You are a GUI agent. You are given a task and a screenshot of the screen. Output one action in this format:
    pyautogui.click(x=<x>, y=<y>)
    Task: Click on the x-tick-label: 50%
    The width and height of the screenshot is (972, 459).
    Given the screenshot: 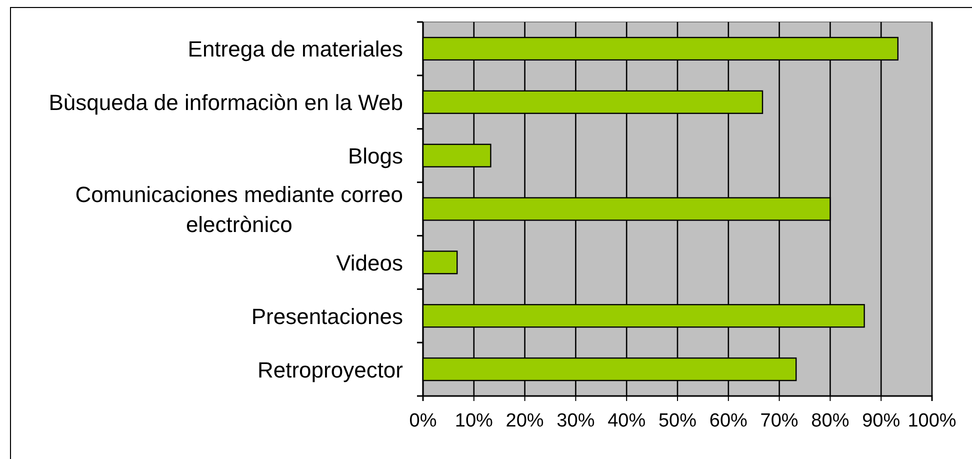 What is the action you would take?
    pyautogui.click(x=677, y=421)
    